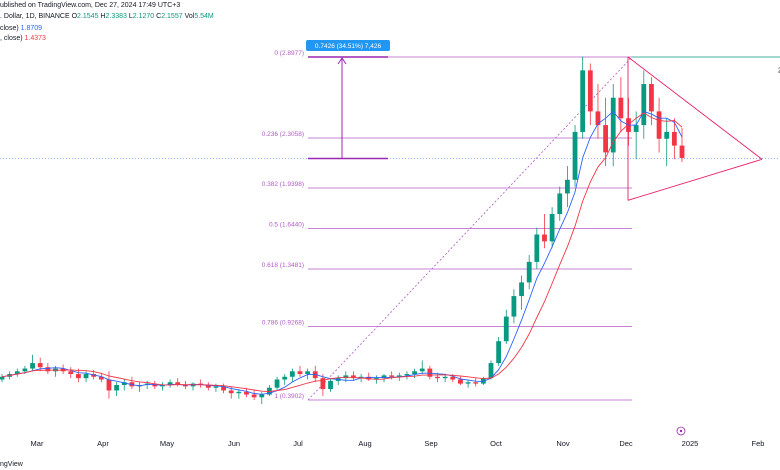 The height and width of the screenshot is (470, 780). Describe the element at coordinates (9, 28) in the screenshot. I see `ma-fast-label: close)` at that location.